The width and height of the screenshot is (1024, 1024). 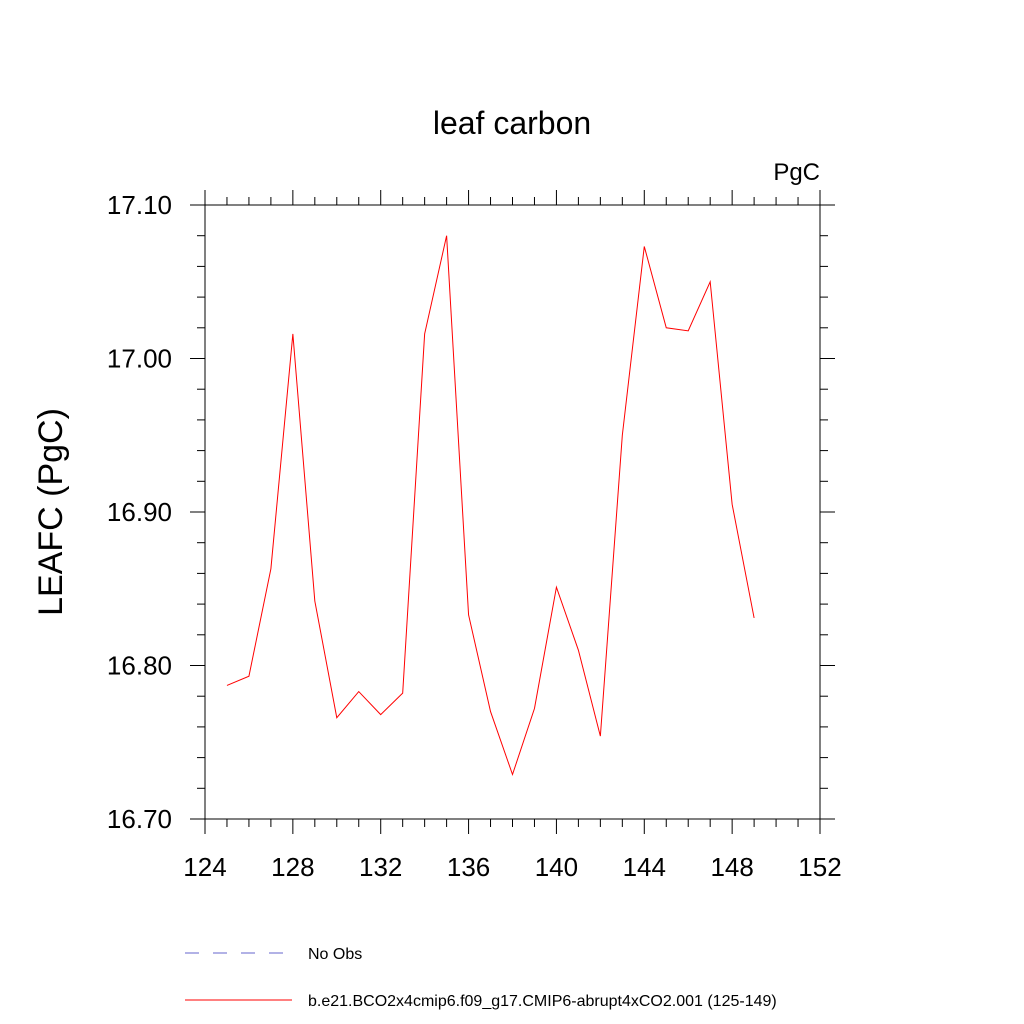 I want to click on x-tick-label: 144, so click(x=644, y=867).